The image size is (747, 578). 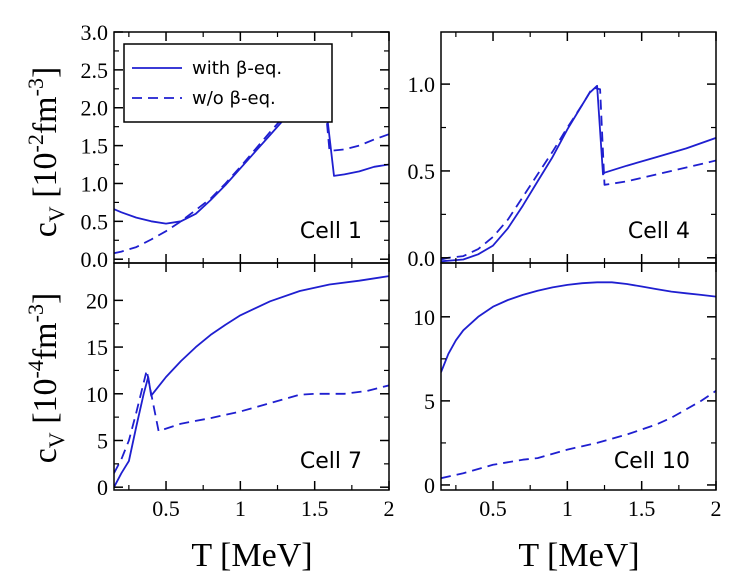 I want to click on y-axis-label-top: cV [10-2fm-3], so click(x=46, y=152).